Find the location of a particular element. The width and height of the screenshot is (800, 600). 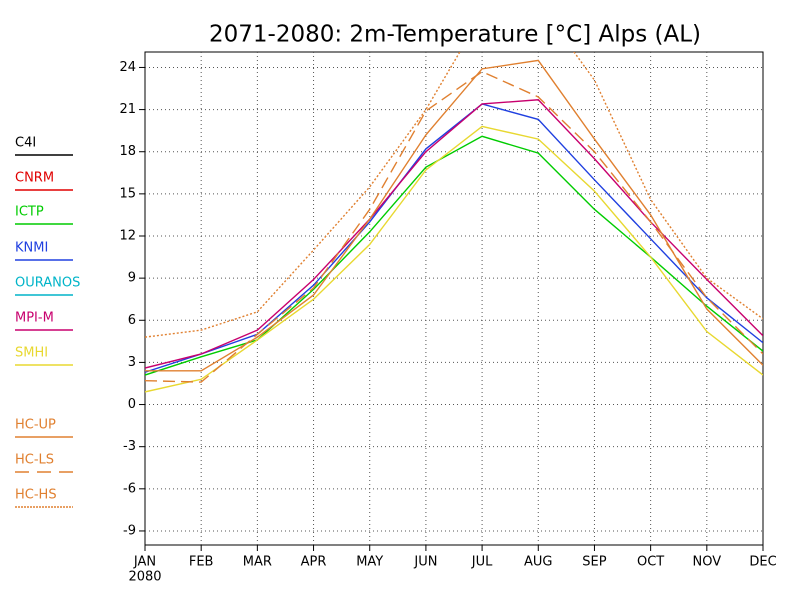

y-tick-label: 6 is located at coordinates (132, 320).